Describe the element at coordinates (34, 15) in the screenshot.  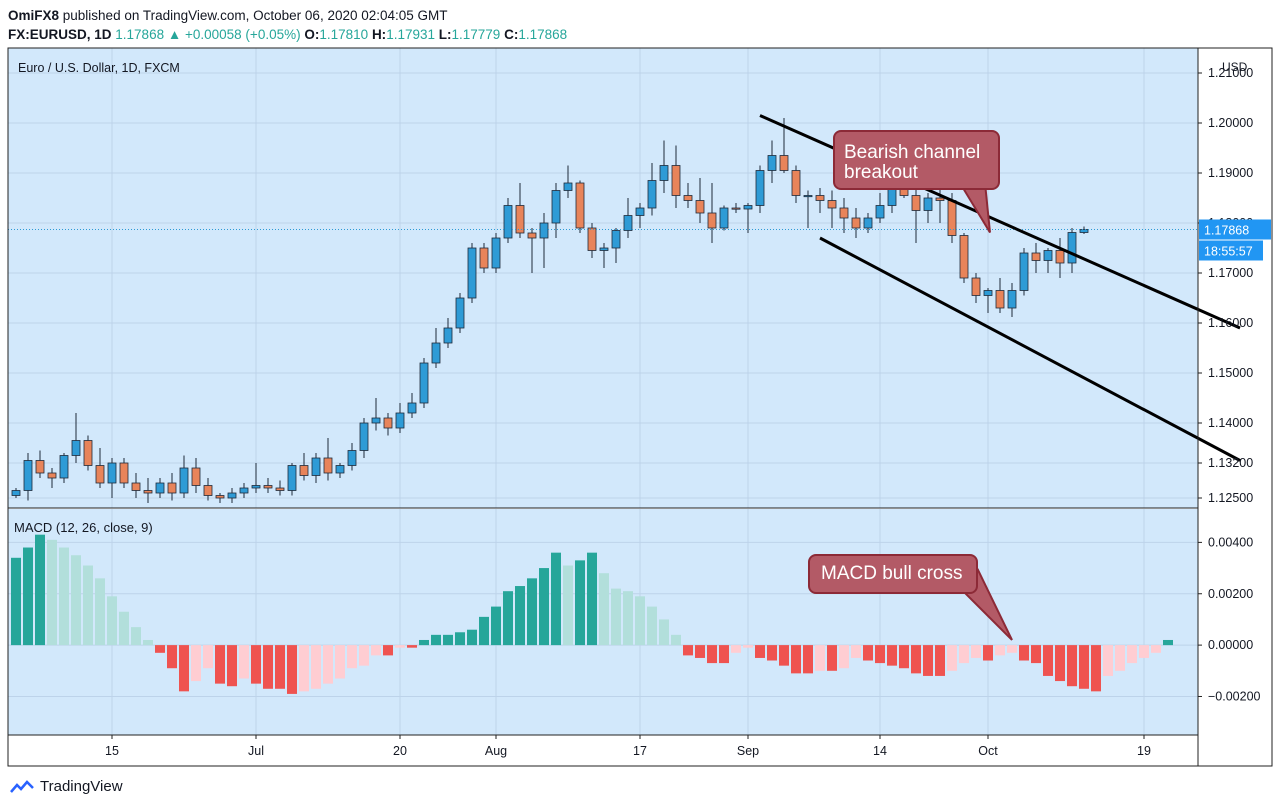
I see `author-name: OmiFX8` at that location.